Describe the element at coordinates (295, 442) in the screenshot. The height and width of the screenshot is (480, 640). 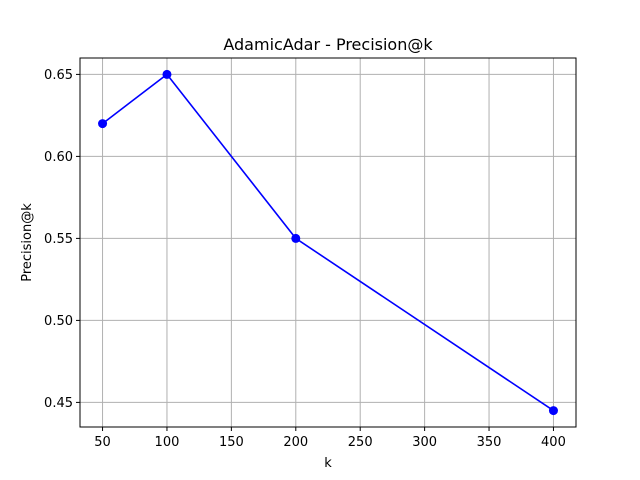
I see `x-tick-label: 200` at that location.